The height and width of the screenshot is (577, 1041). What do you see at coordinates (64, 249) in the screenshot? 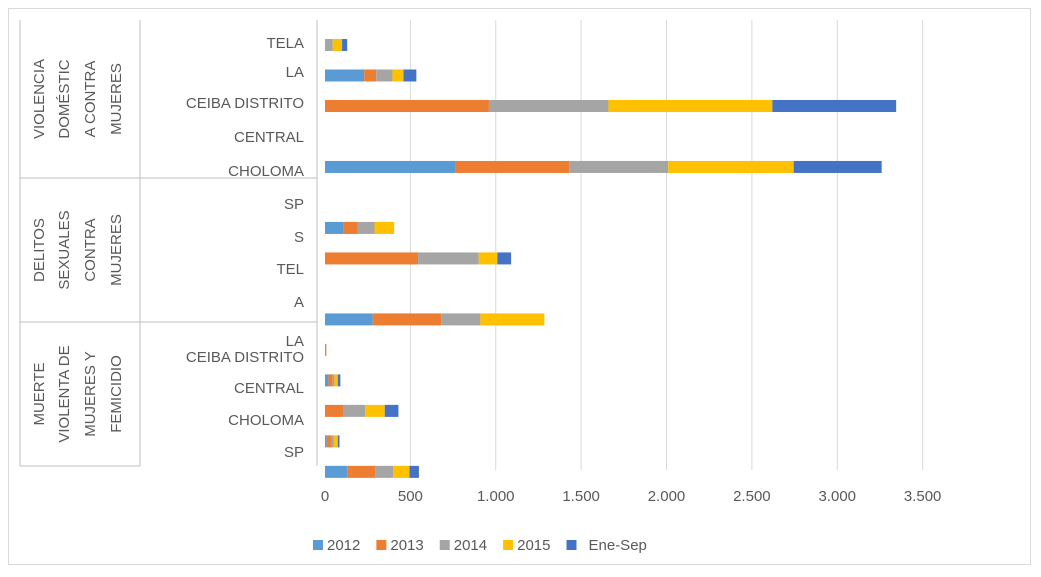
I see `group-label: SEXUALES` at bounding box center [64, 249].